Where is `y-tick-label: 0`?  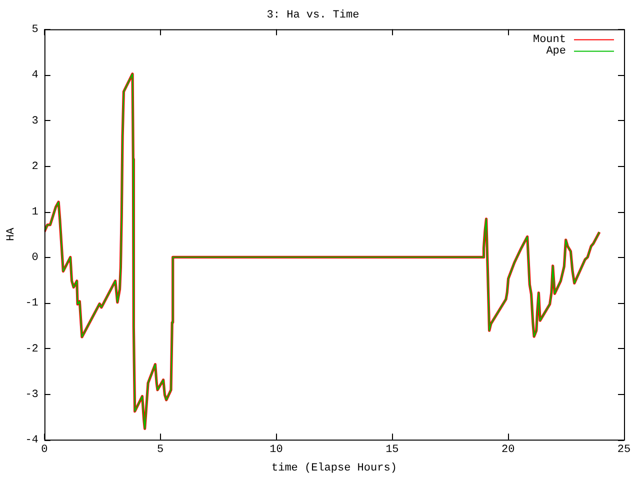
y-tick-label: 0 is located at coordinates (35, 258).